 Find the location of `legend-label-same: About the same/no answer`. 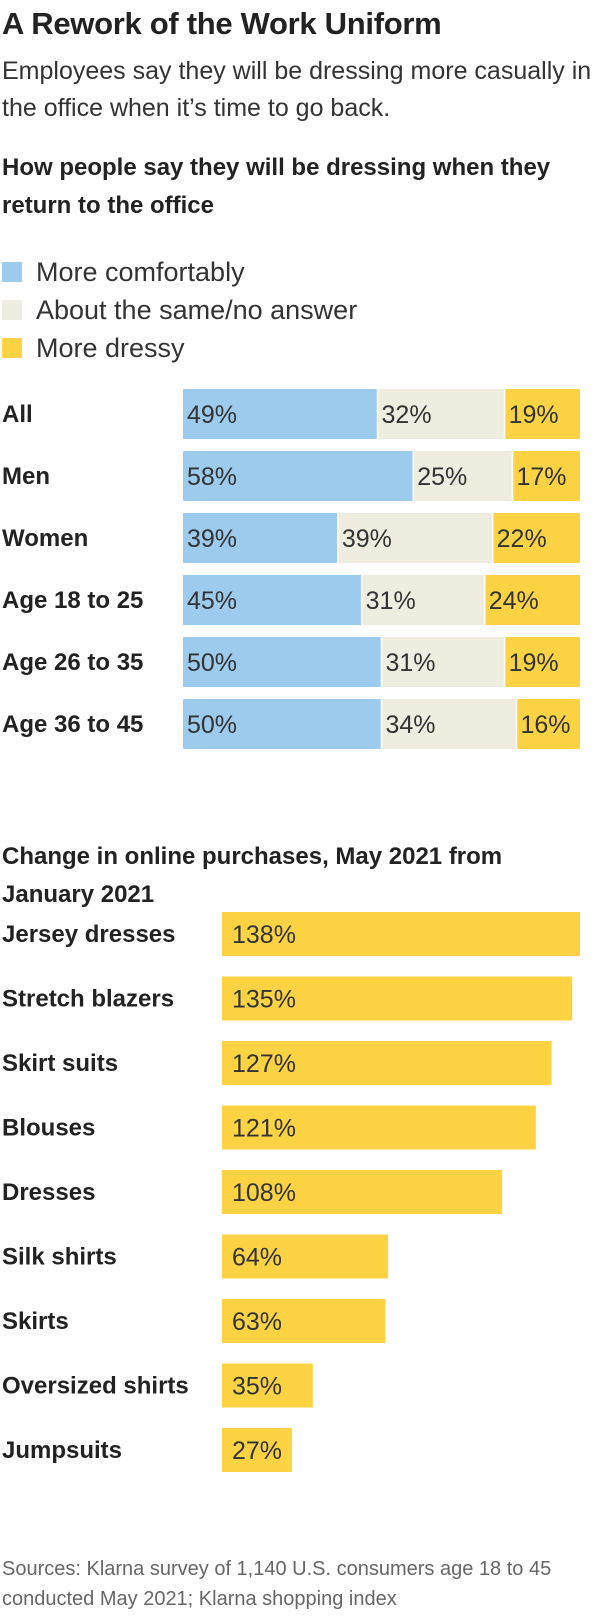

legend-label-same: About the same/no answer is located at coordinates (197, 309).